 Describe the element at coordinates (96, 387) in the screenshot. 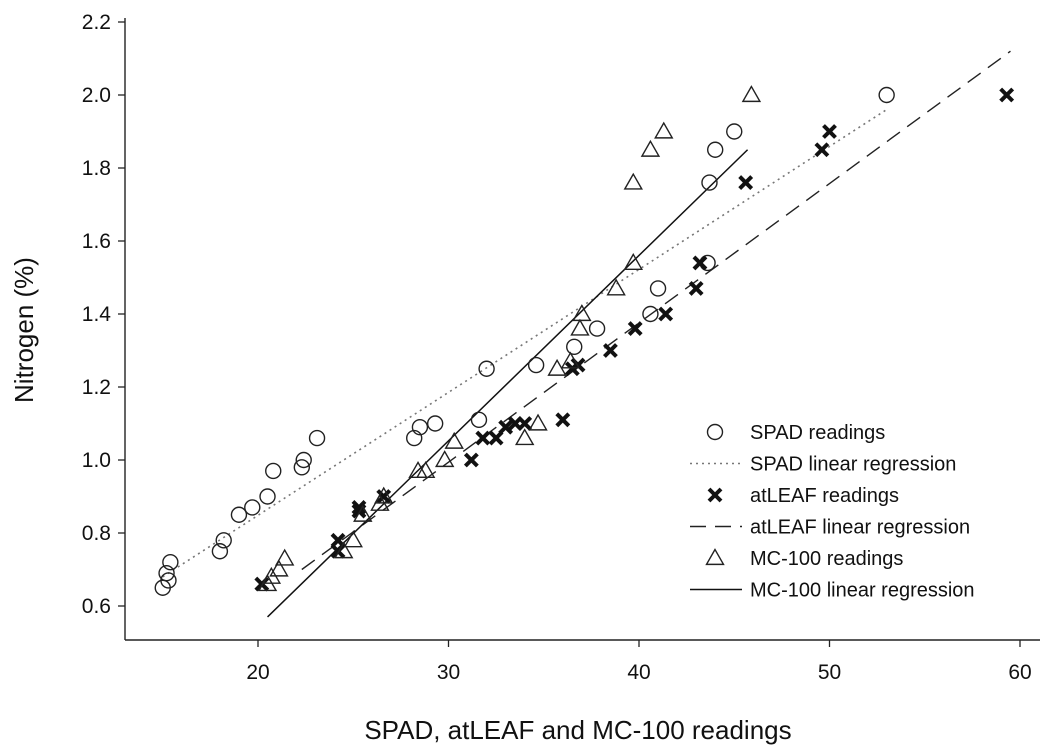

I see `y-tick-label: 1.2` at that location.